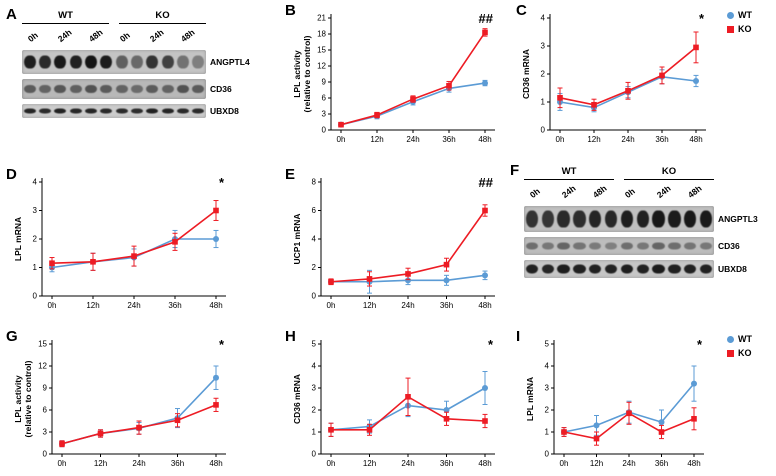 The image size is (776, 476). What do you see at coordinates (162, 17) in the screenshot?
I see `blot-group-label: KO` at bounding box center [162, 17].